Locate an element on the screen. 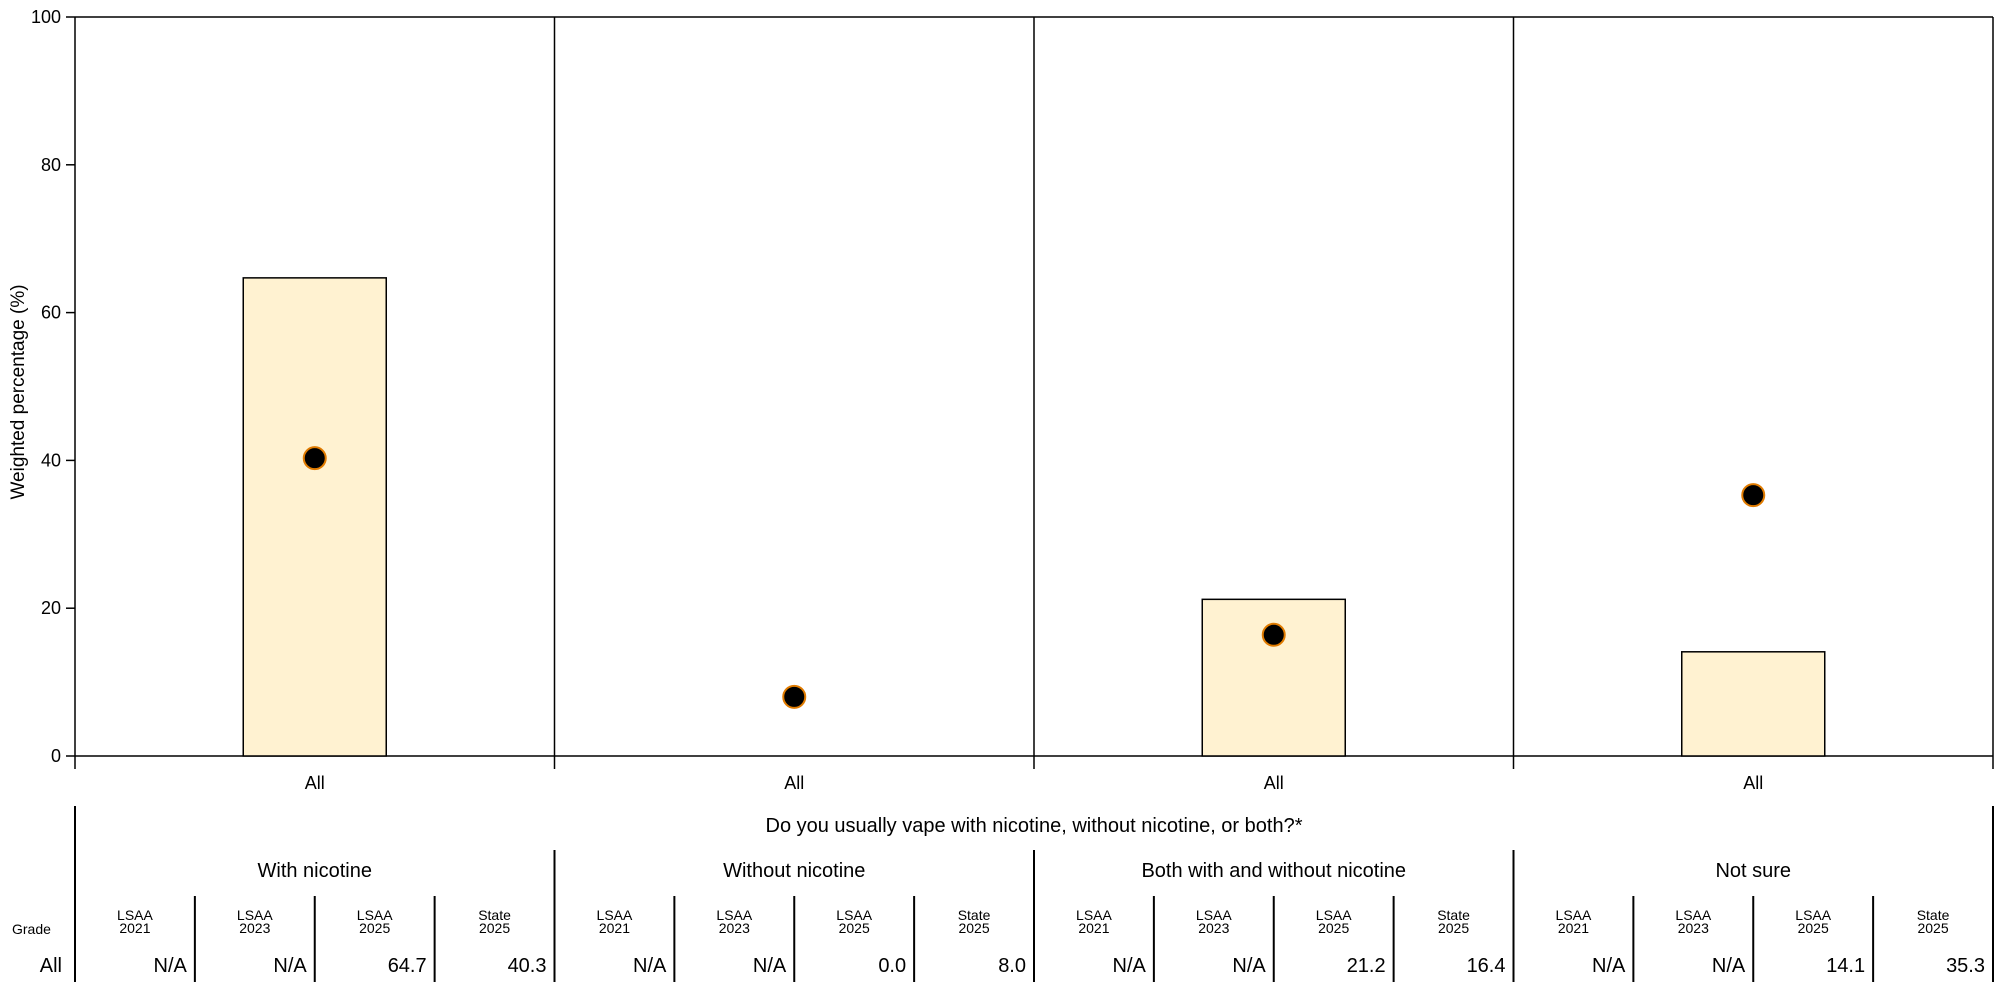  y-tick-label: 100 is located at coordinates (46, 17).